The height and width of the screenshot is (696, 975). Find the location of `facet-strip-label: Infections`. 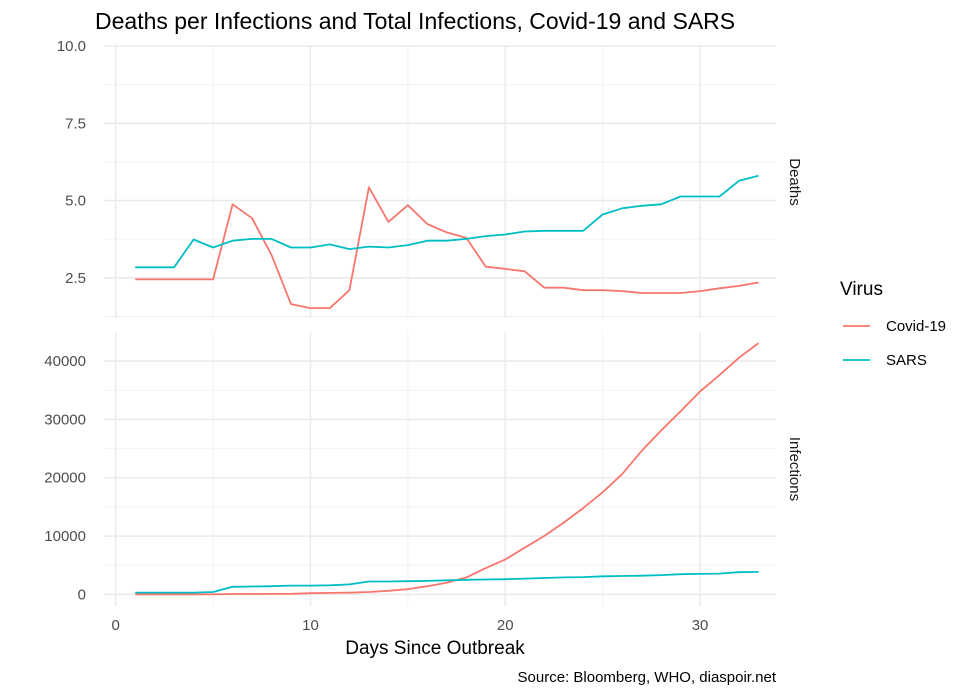

facet-strip-label: Infections is located at coordinates (794, 469).